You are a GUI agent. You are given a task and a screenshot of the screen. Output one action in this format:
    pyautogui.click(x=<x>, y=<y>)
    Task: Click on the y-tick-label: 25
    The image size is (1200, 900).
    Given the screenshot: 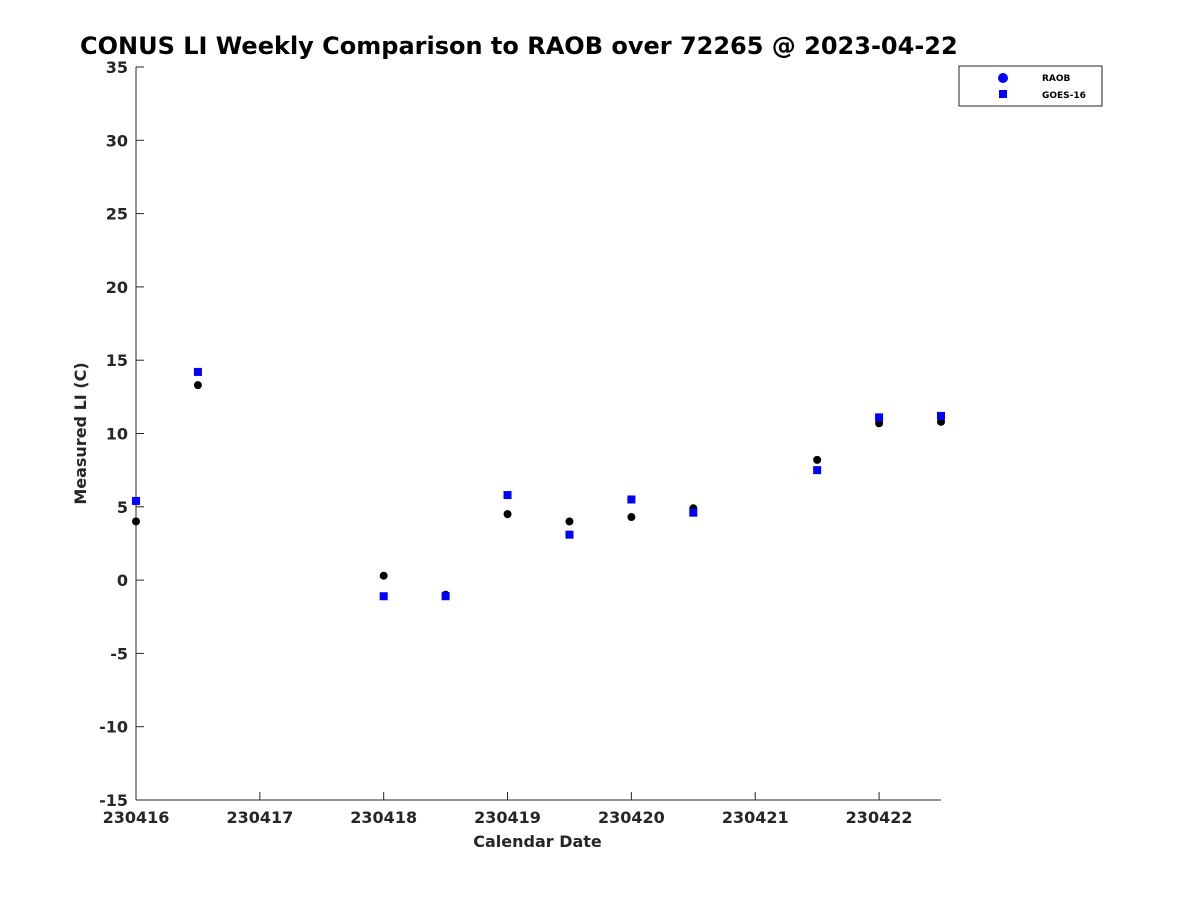 What is the action you would take?
    pyautogui.click(x=117, y=214)
    